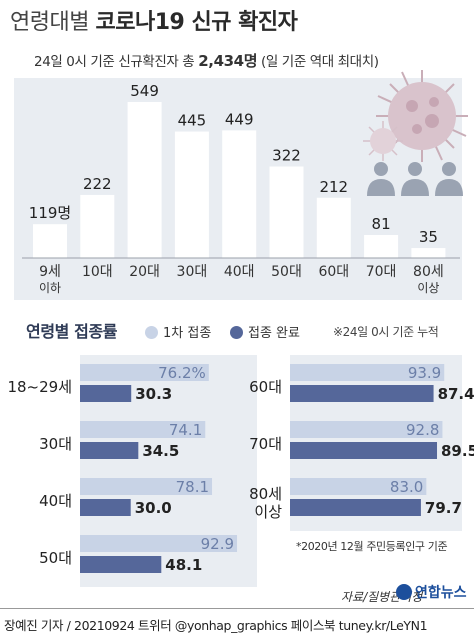 This screenshot has width=474, height=639. I want to click on title-light: 연령대별, so click(49, 22).